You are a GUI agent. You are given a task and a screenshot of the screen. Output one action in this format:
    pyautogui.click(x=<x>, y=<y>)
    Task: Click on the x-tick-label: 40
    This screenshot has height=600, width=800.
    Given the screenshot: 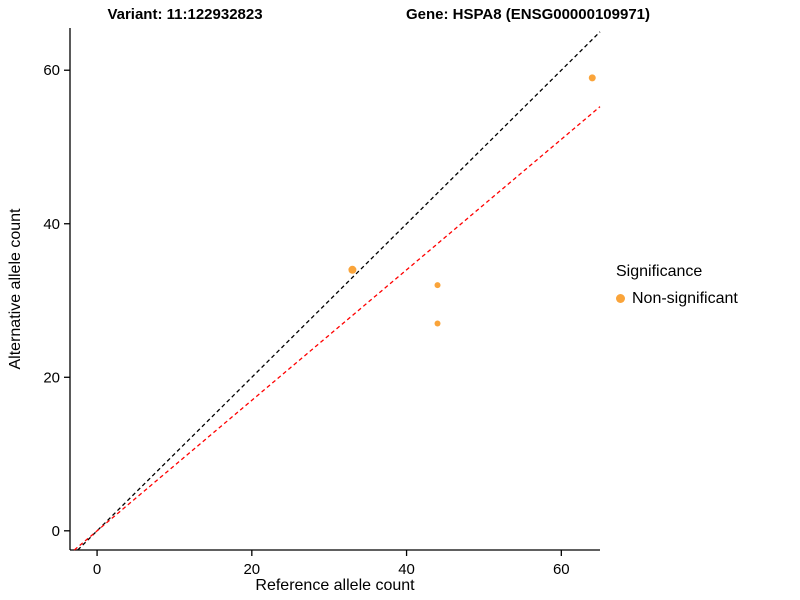 What is the action you would take?
    pyautogui.click(x=406, y=569)
    